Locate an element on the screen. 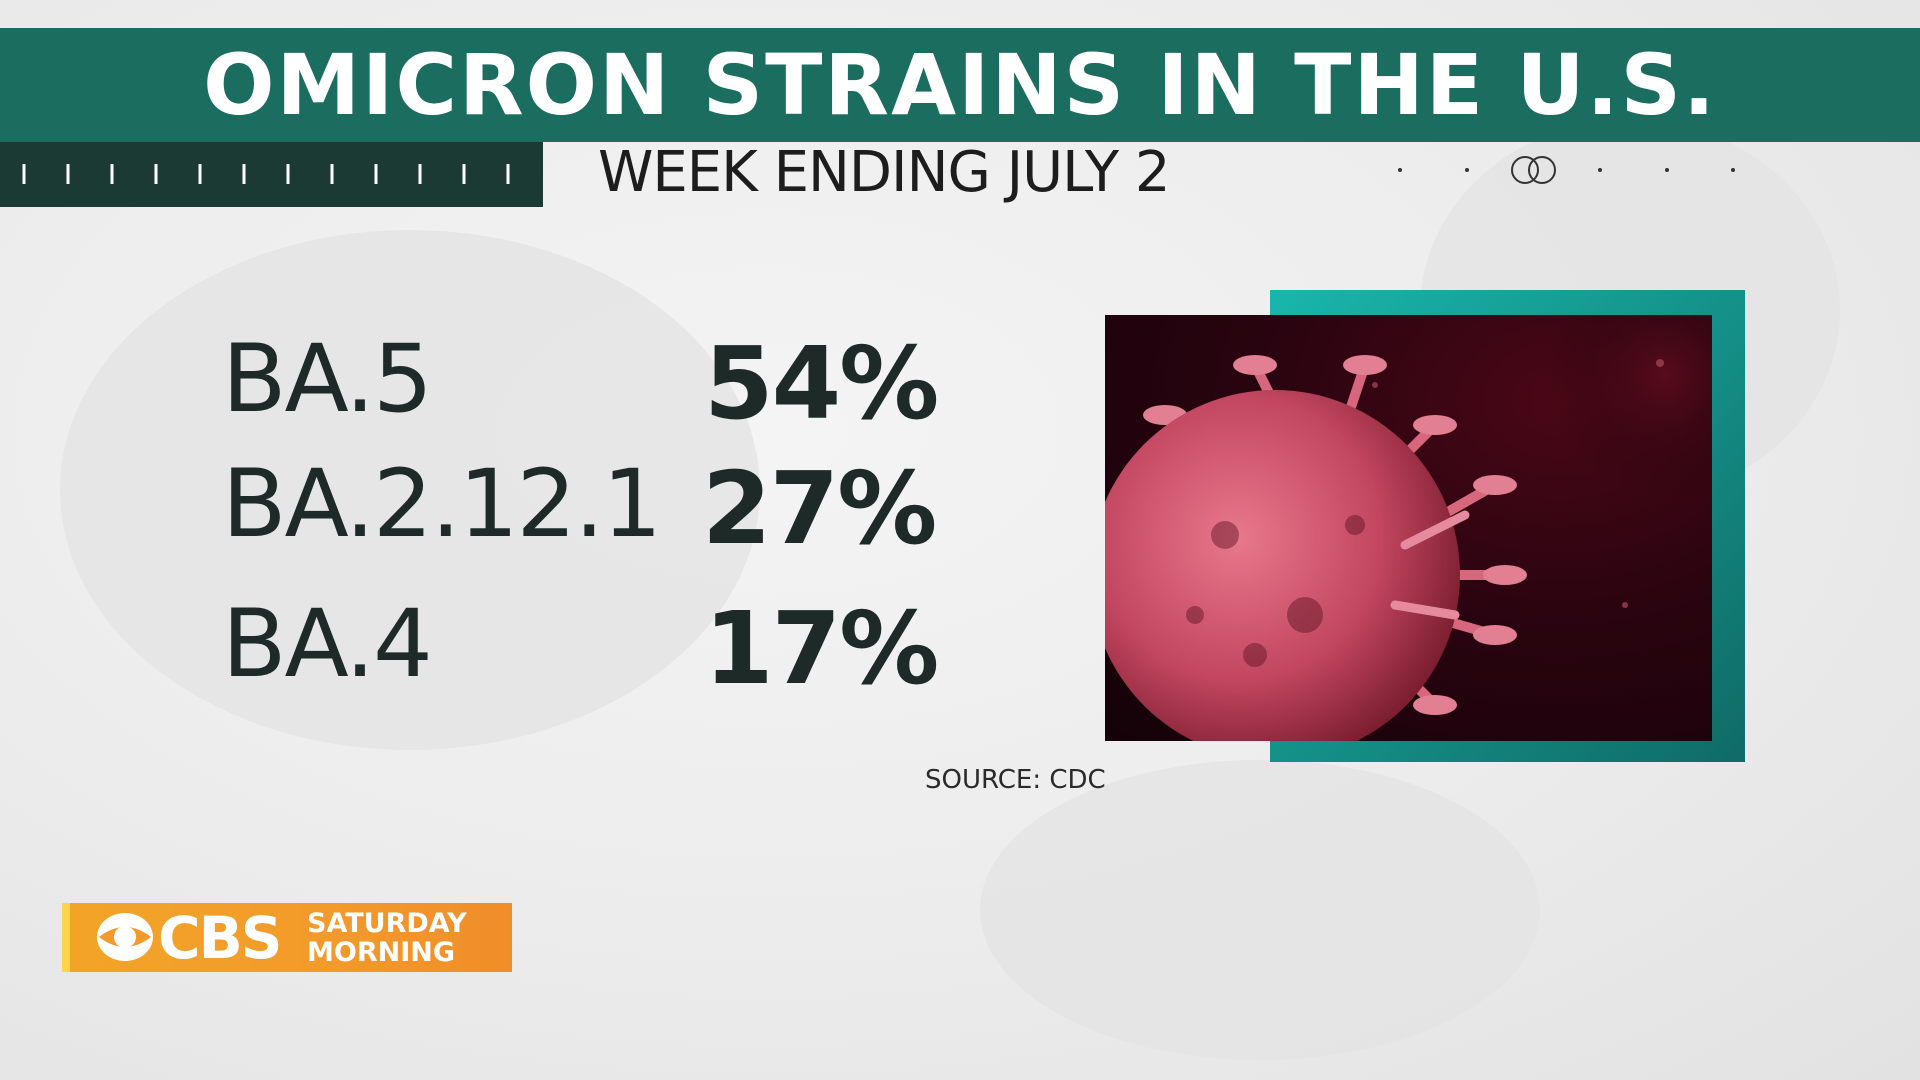  virus-image is located at coordinates (1408, 528).